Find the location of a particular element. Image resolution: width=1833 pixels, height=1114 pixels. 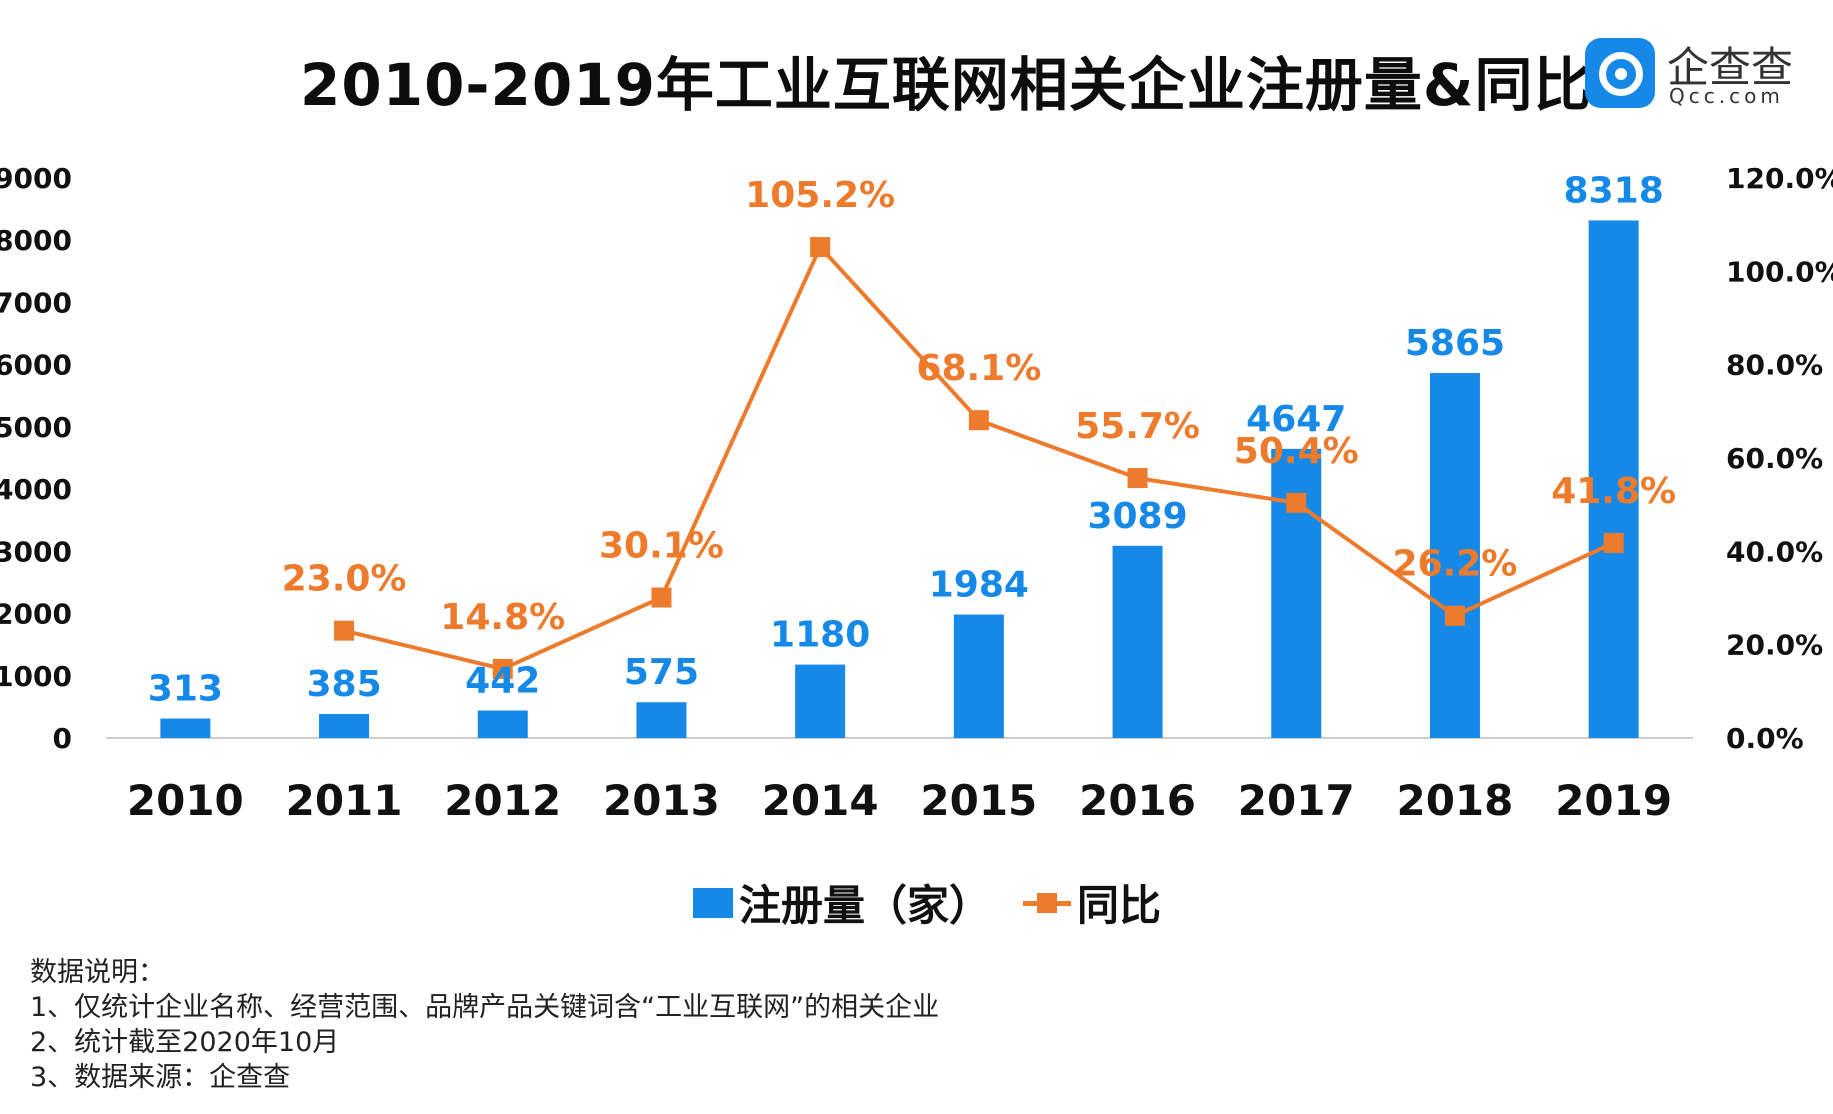

line-data-label: 30.1% is located at coordinates (661, 546).